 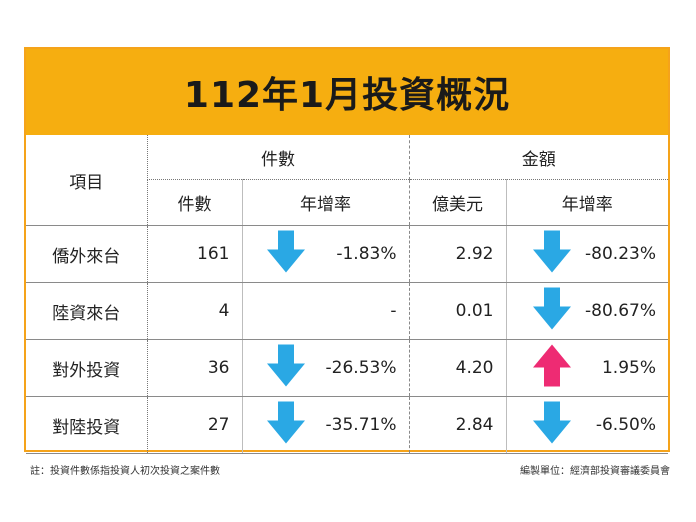 What do you see at coordinates (457, 202) in the screenshot?
I see `header-amount: 億美元` at bounding box center [457, 202].